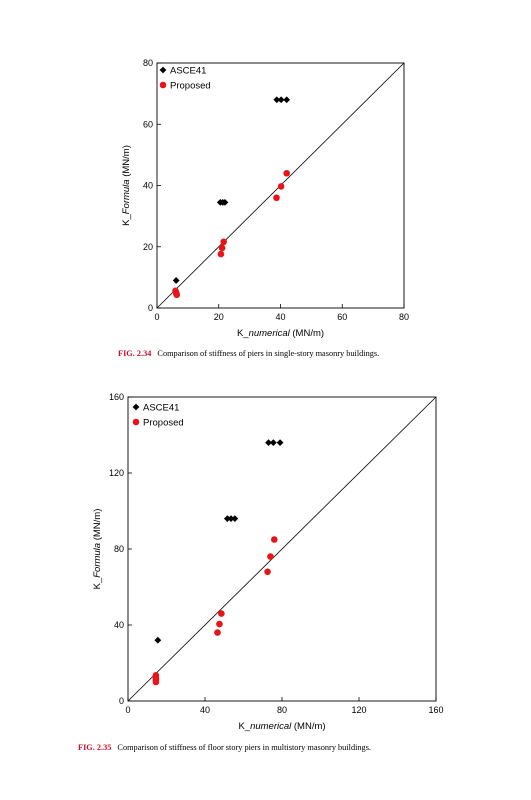 The width and height of the screenshot is (531, 800). I want to click on x-tick-label: 160, so click(435, 710).